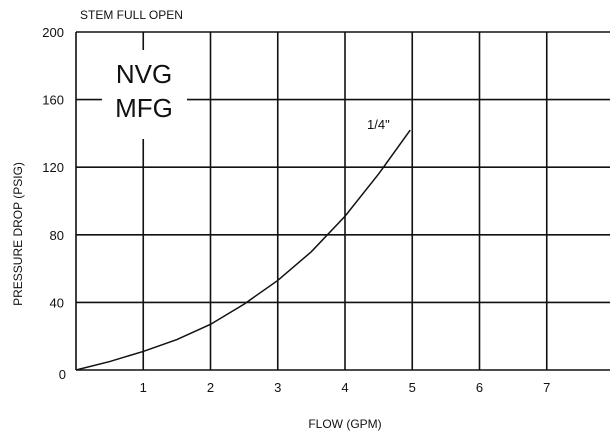 The image size is (610, 434). Describe the element at coordinates (546, 387) in the screenshot. I see `x-tick-7: 7` at that location.